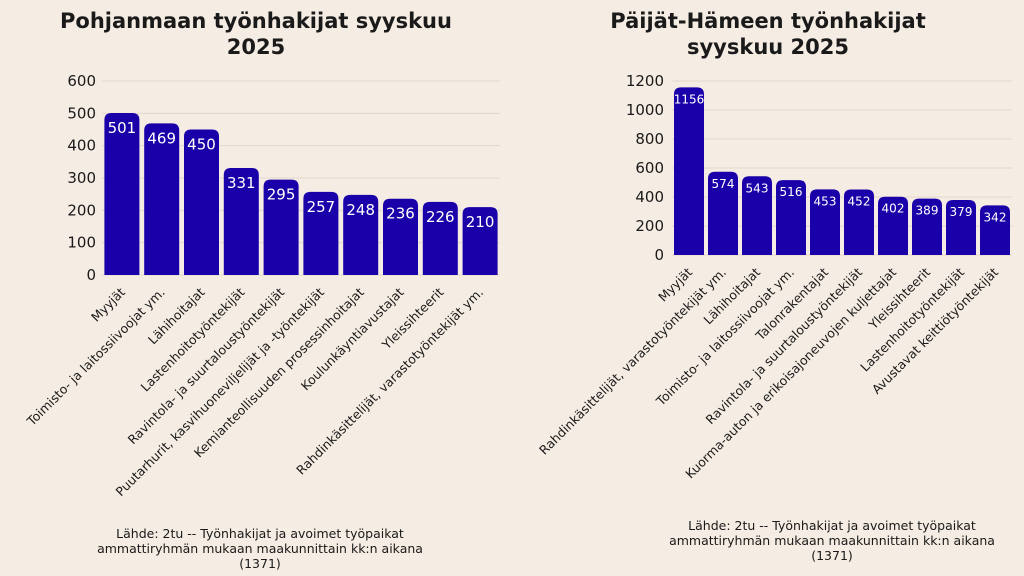  Describe the element at coordinates (400, 214) in the screenshot. I see `data-label: 236` at that location.